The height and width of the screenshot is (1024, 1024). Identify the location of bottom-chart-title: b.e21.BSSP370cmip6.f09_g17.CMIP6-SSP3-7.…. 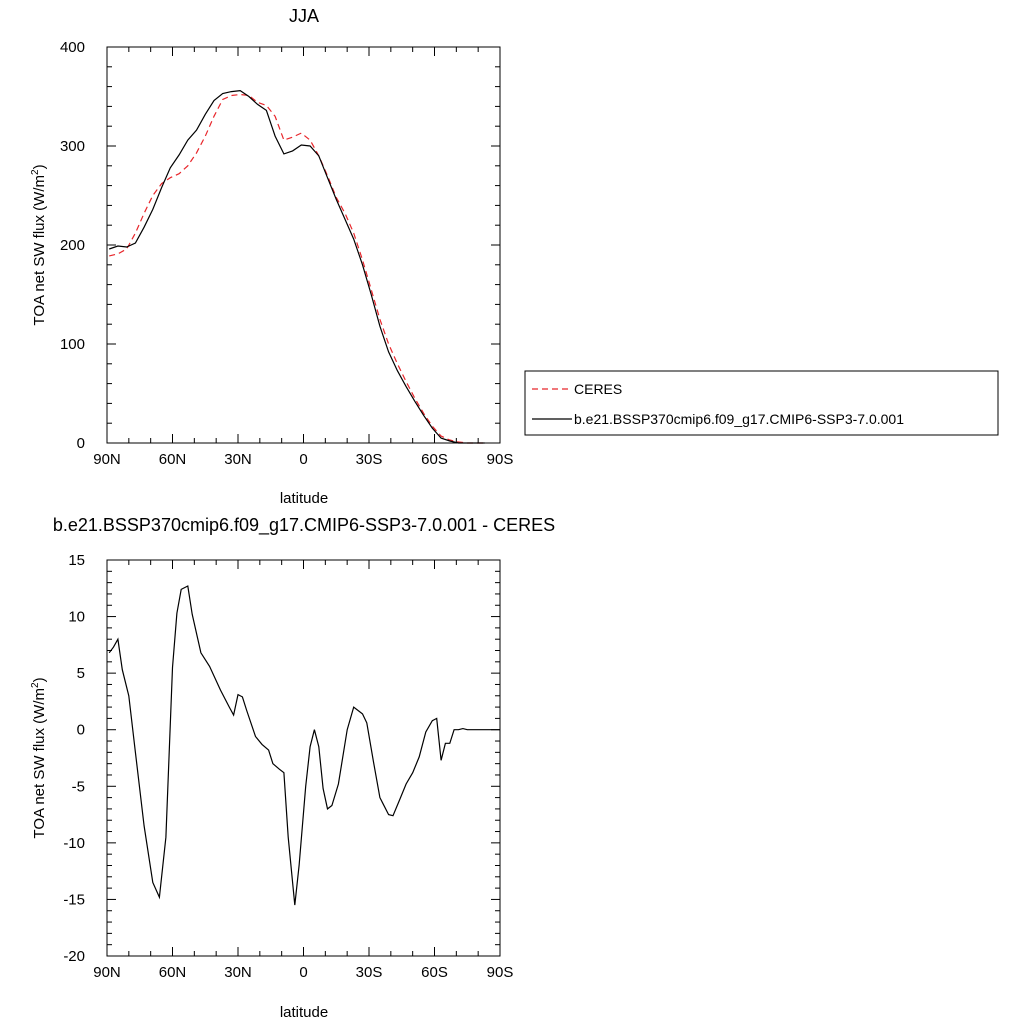
(304, 525).